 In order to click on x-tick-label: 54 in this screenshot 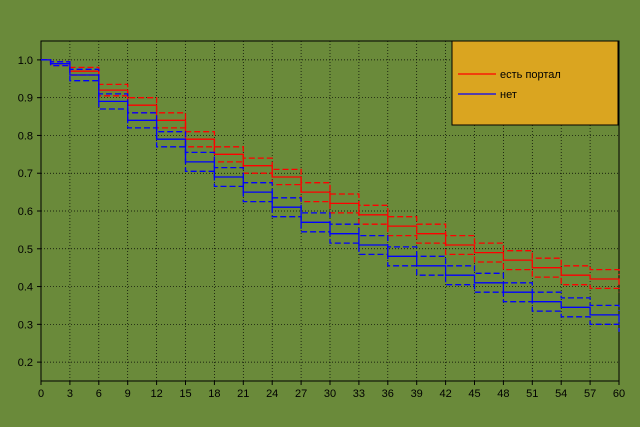, I will do `click(561, 394)`.